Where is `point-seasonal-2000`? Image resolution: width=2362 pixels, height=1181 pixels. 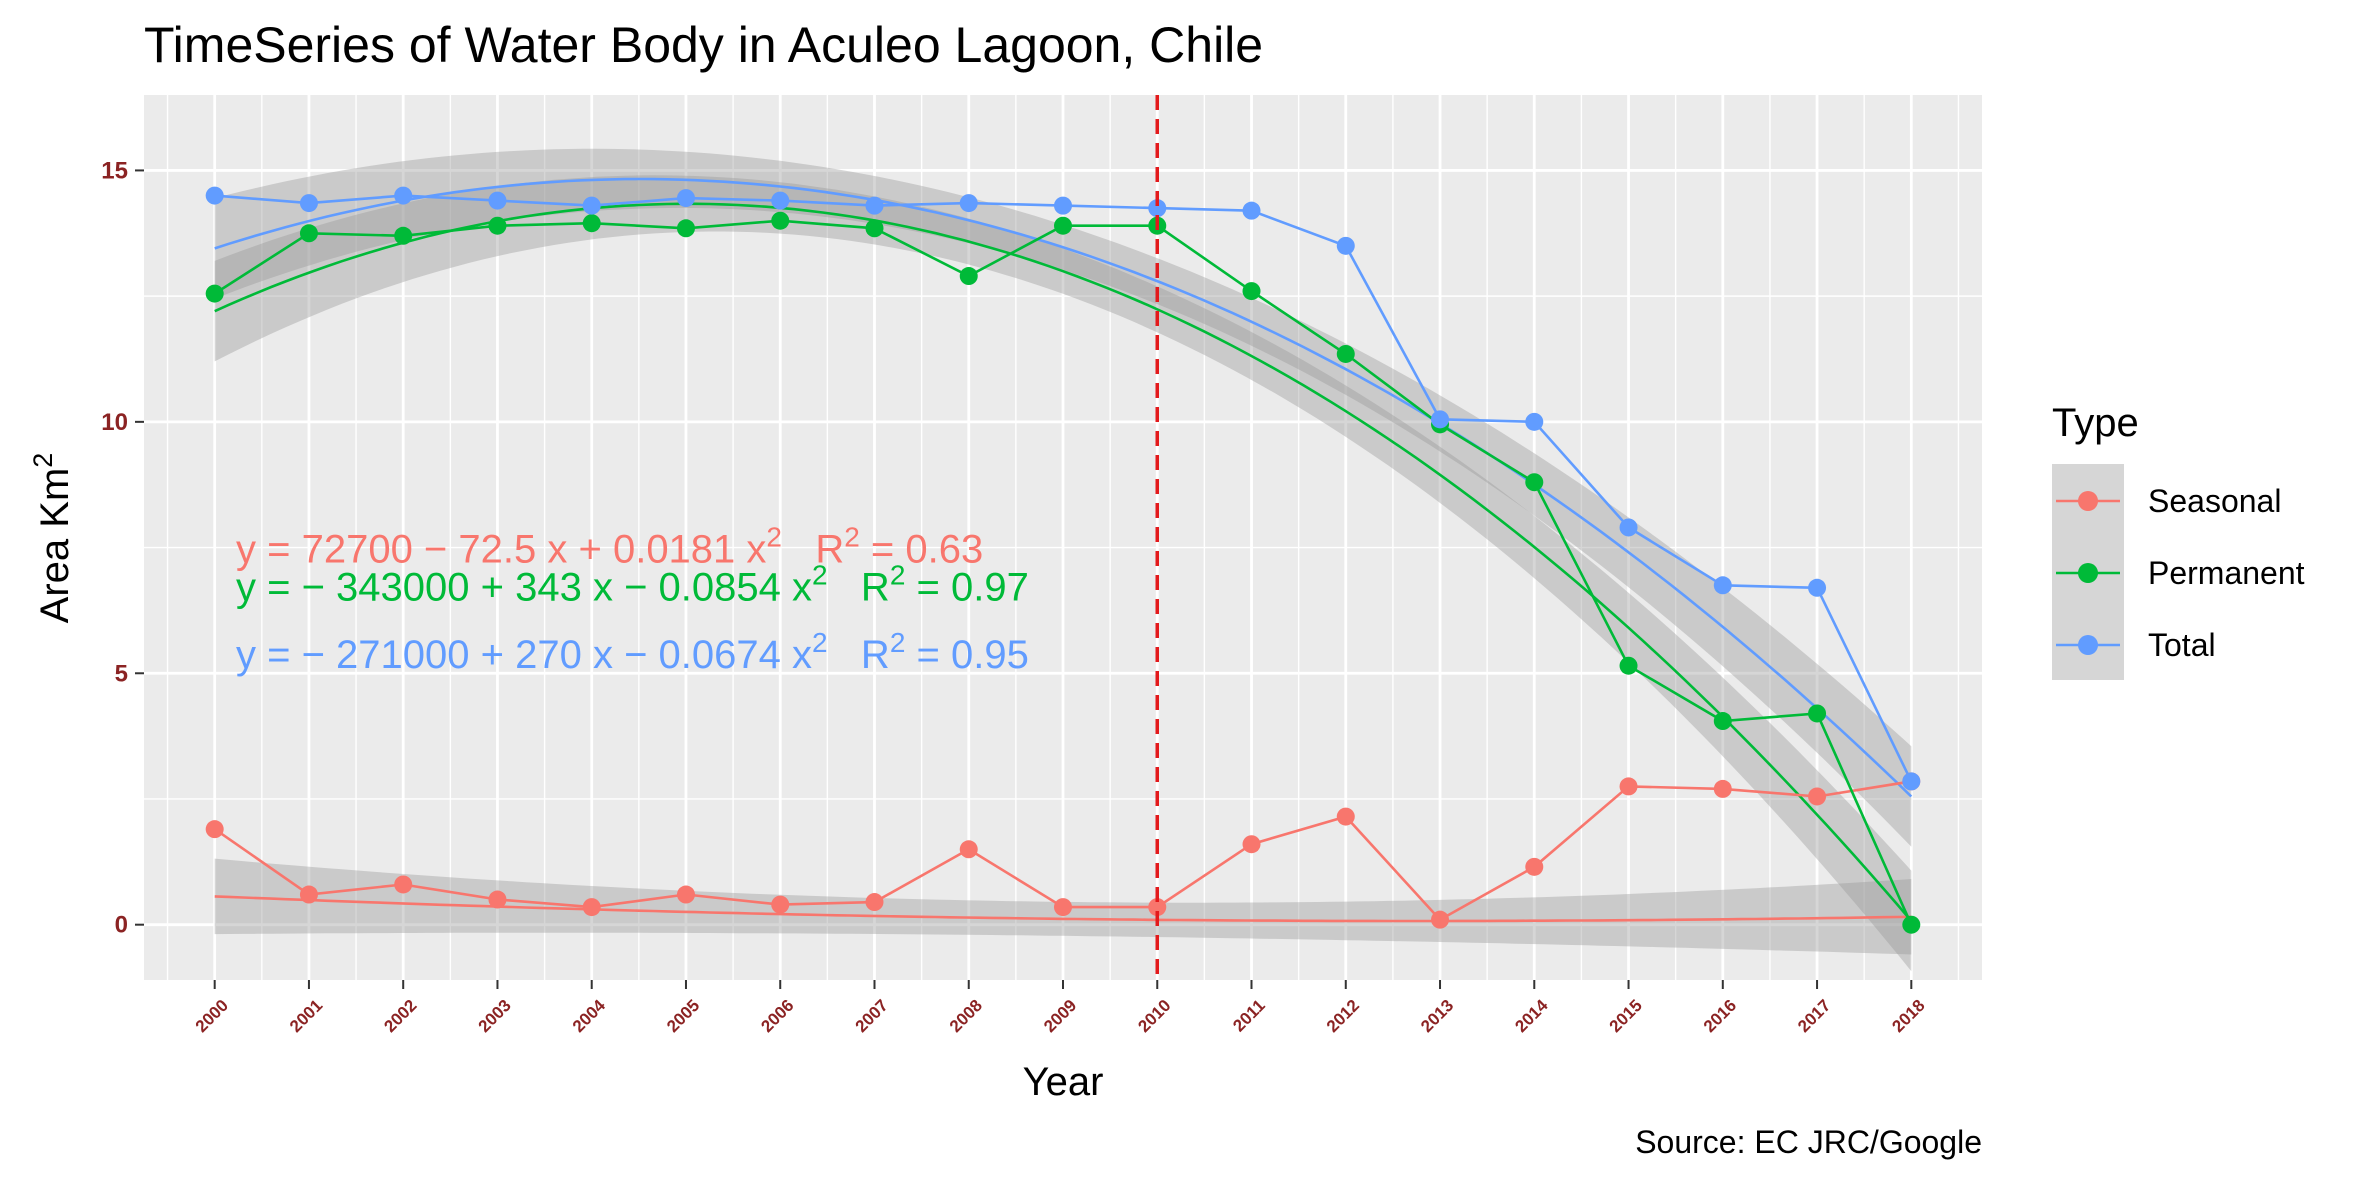
point-seasonal-2000 is located at coordinates (214, 829).